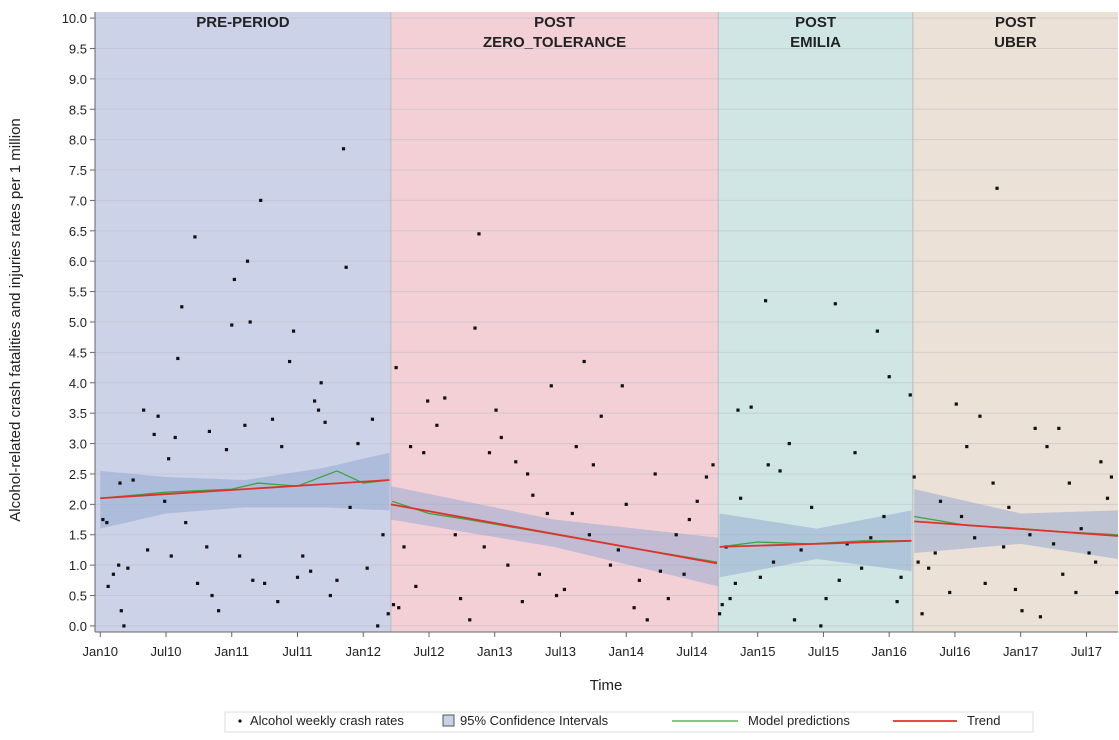  Describe the element at coordinates (629, 722) in the screenshot. I see `legend-box` at that location.